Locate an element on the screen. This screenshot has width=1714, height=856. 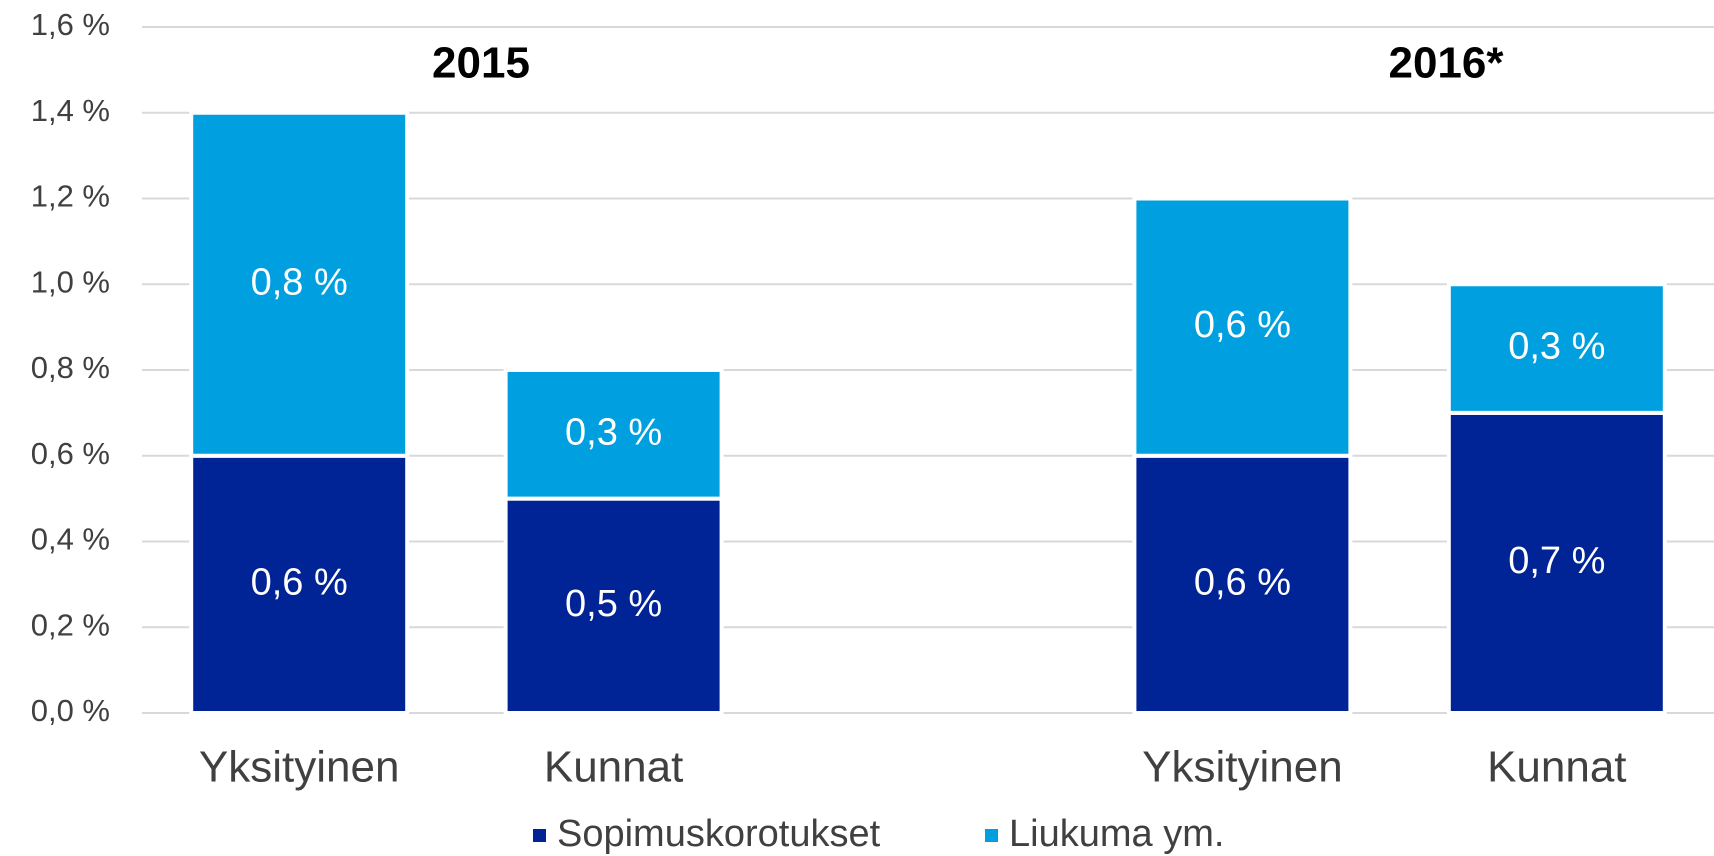
data-label: 0,5 % is located at coordinates (613, 604).